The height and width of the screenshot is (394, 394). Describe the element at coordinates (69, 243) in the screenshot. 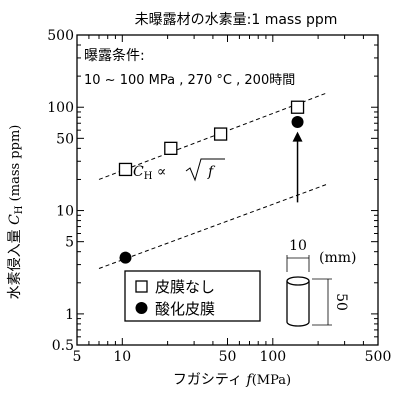

I see `y-tick-label: 5` at that location.